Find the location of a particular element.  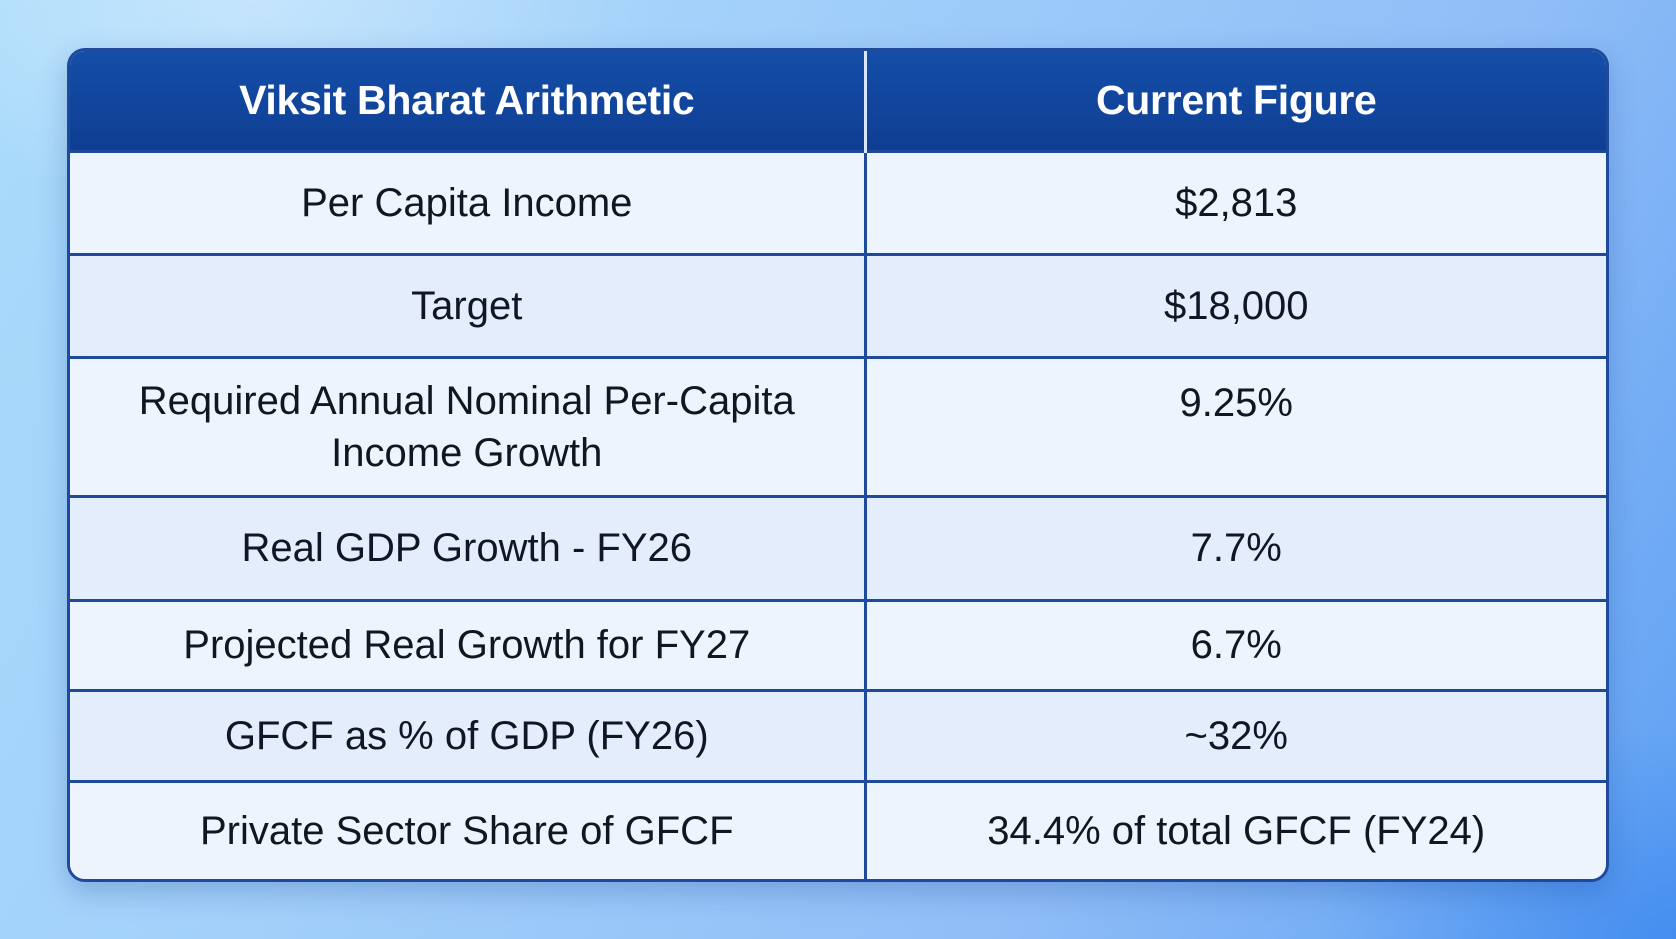

table-row: Projected Real Growth for FY27 6.7% is located at coordinates (838, 644).